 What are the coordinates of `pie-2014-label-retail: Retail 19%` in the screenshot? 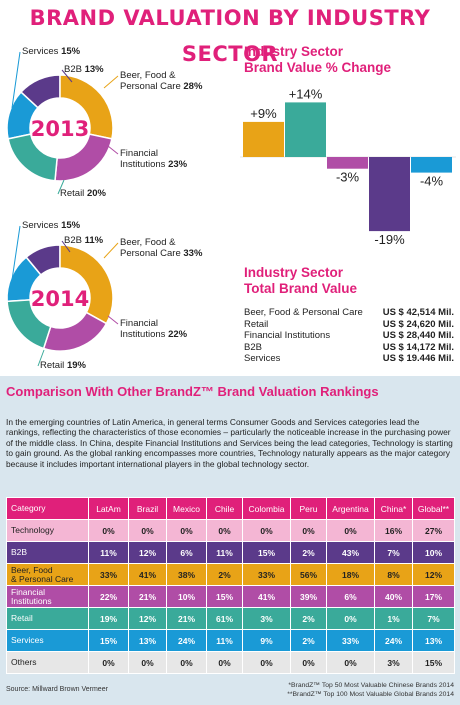 It's located at (63, 365).